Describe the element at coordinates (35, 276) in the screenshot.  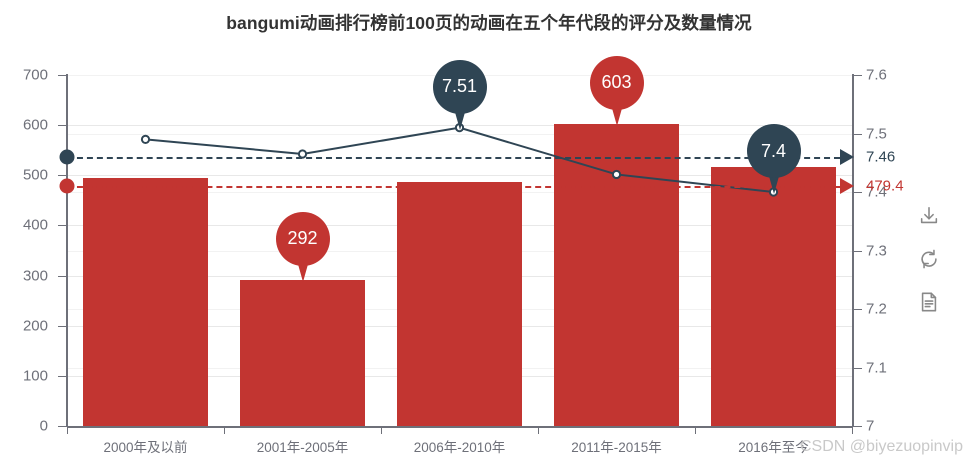
I see `y-axis-left-label: 300` at that location.